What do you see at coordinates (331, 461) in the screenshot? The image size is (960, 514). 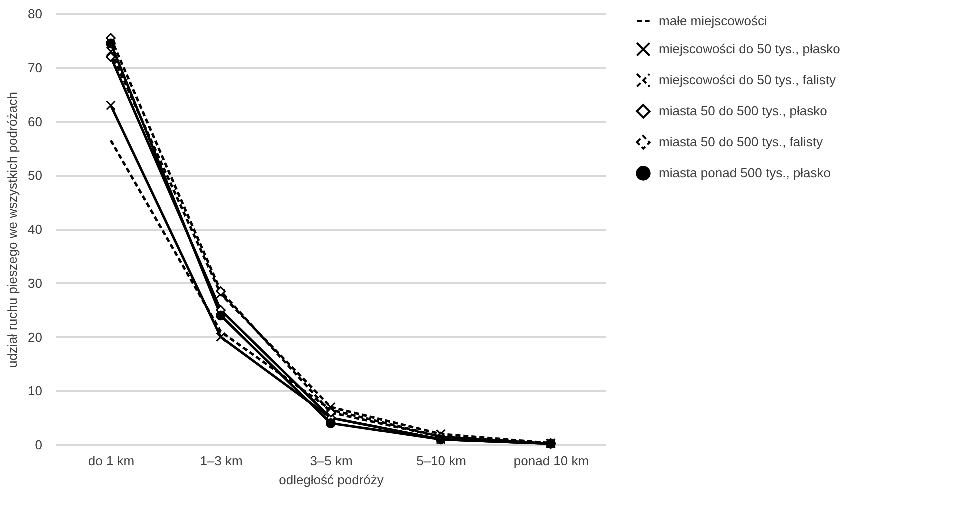 I see `x-tick-label: 3–5 km` at bounding box center [331, 461].